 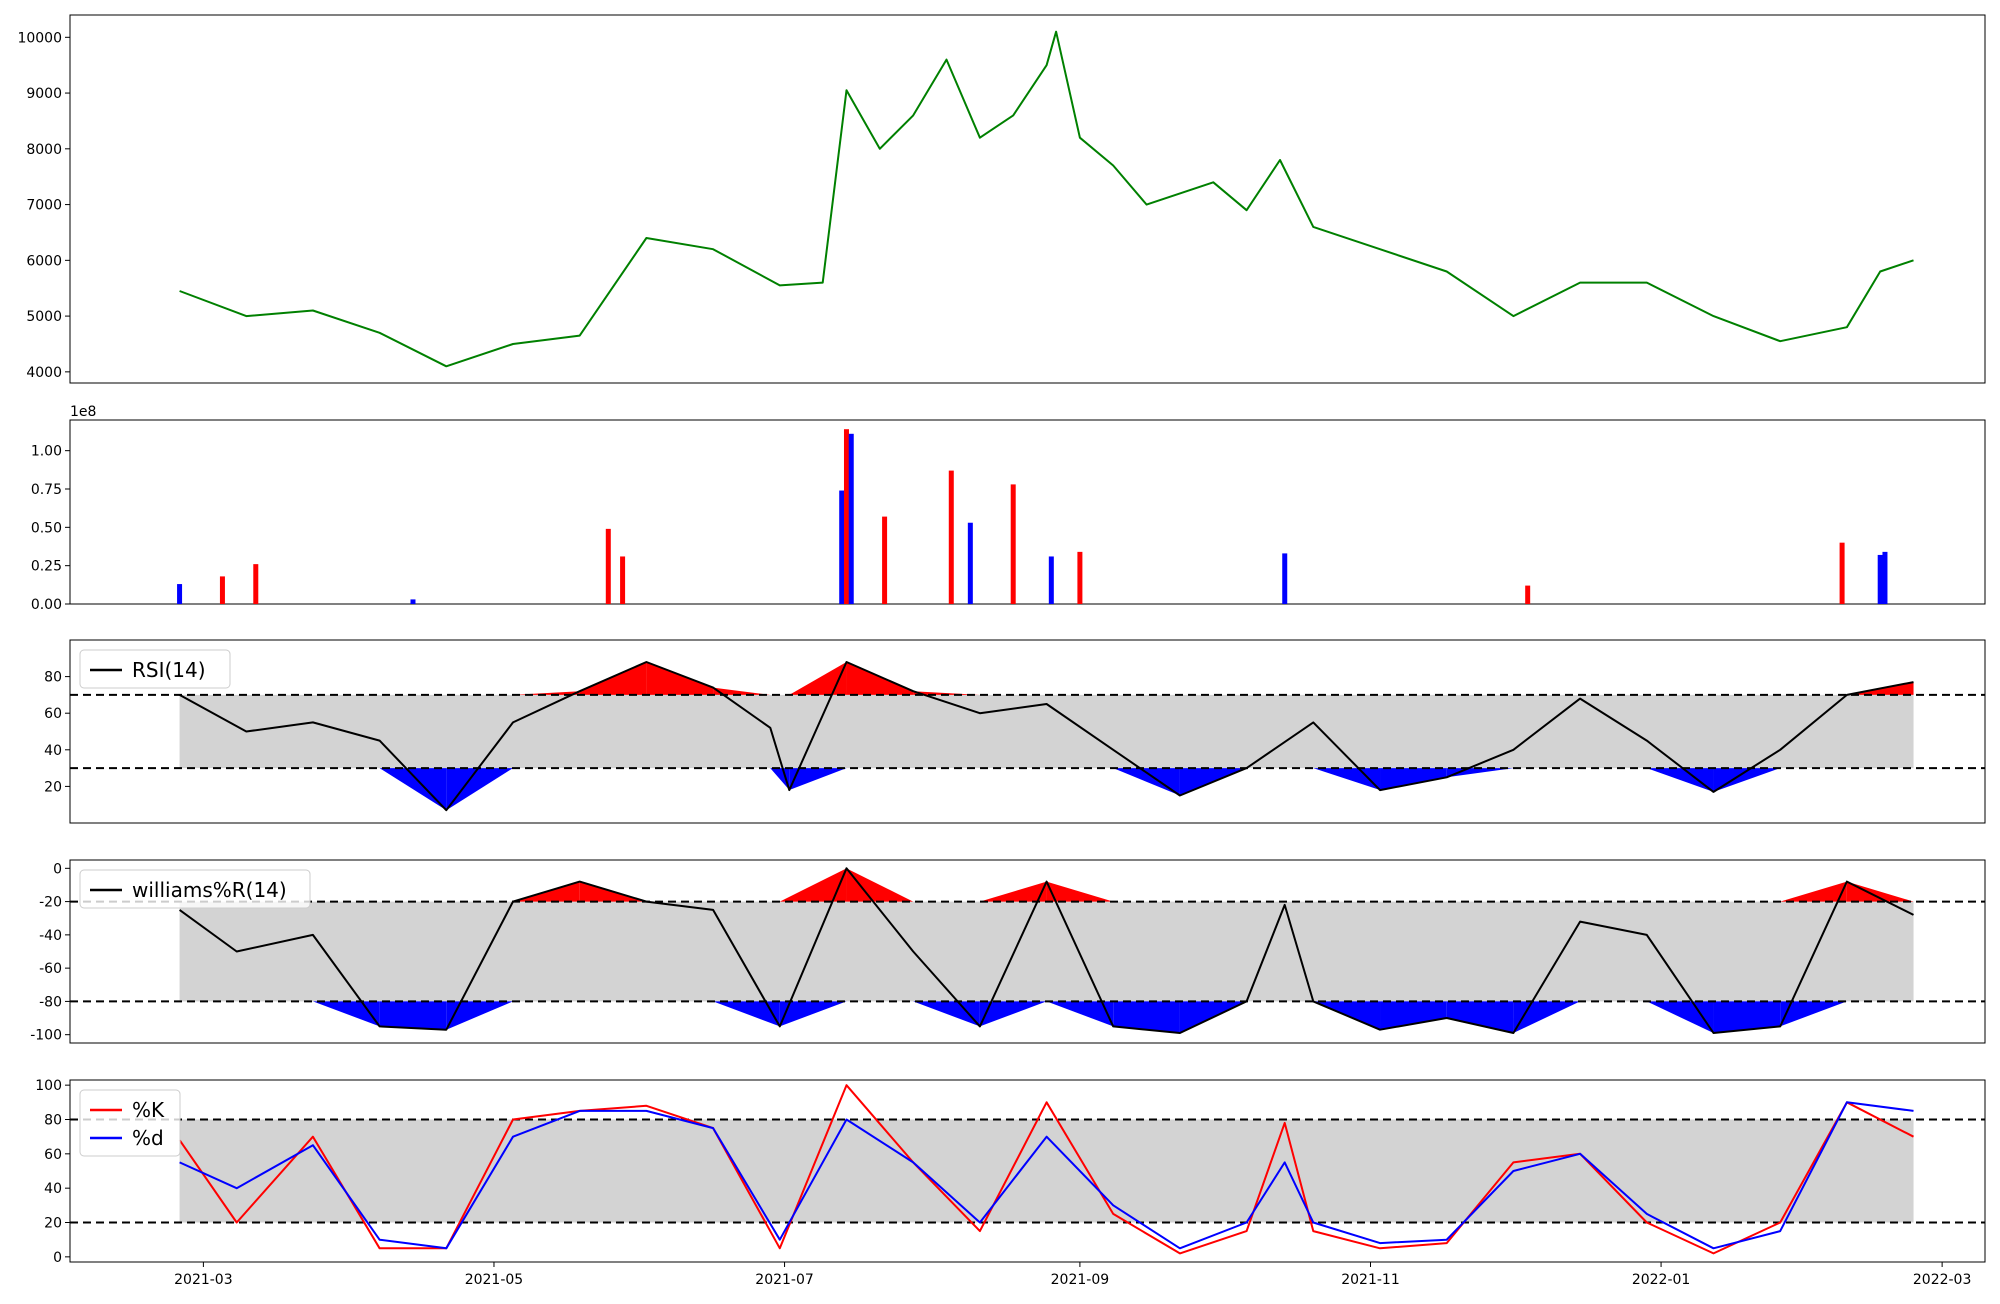 I want to click on price-ytick-label: 6000, so click(x=44, y=261).